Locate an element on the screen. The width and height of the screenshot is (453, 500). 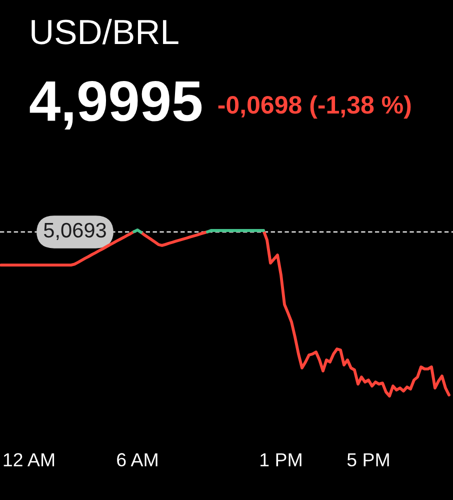
x-tick-label: 5 PM is located at coordinates (368, 459).